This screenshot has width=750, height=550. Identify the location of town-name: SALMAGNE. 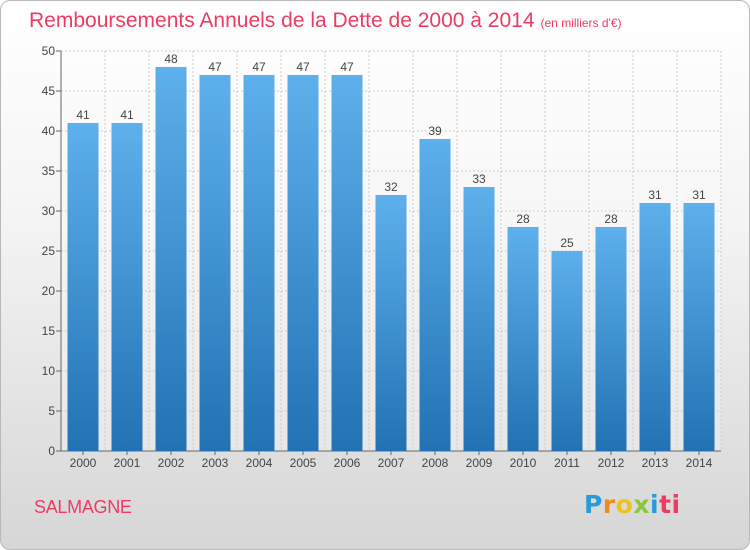
(83, 507).